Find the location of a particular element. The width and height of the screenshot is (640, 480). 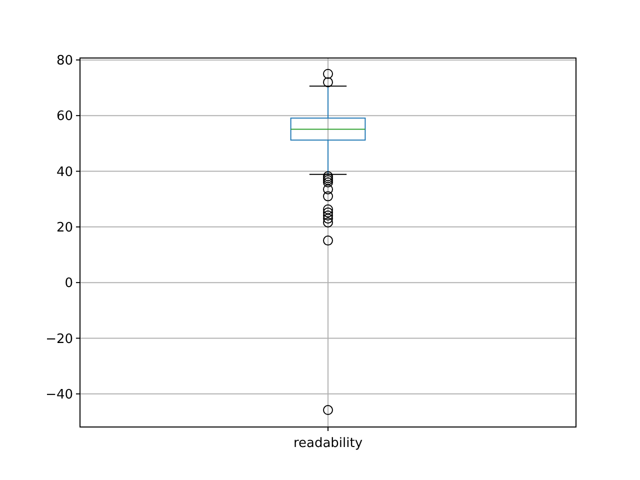

y-tick-label: 80 is located at coordinates (64, 61).